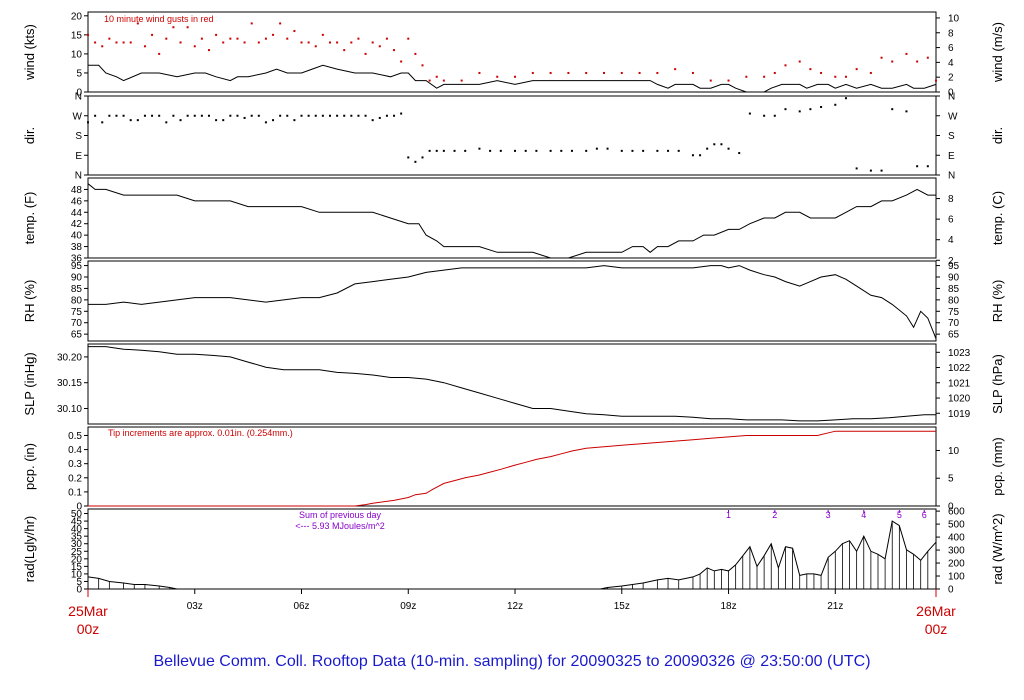 This screenshot has height=700, width=1024. Describe the element at coordinates (29, 135) in the screenshot. I see `dir-ylabel-left: dir.` at that location.